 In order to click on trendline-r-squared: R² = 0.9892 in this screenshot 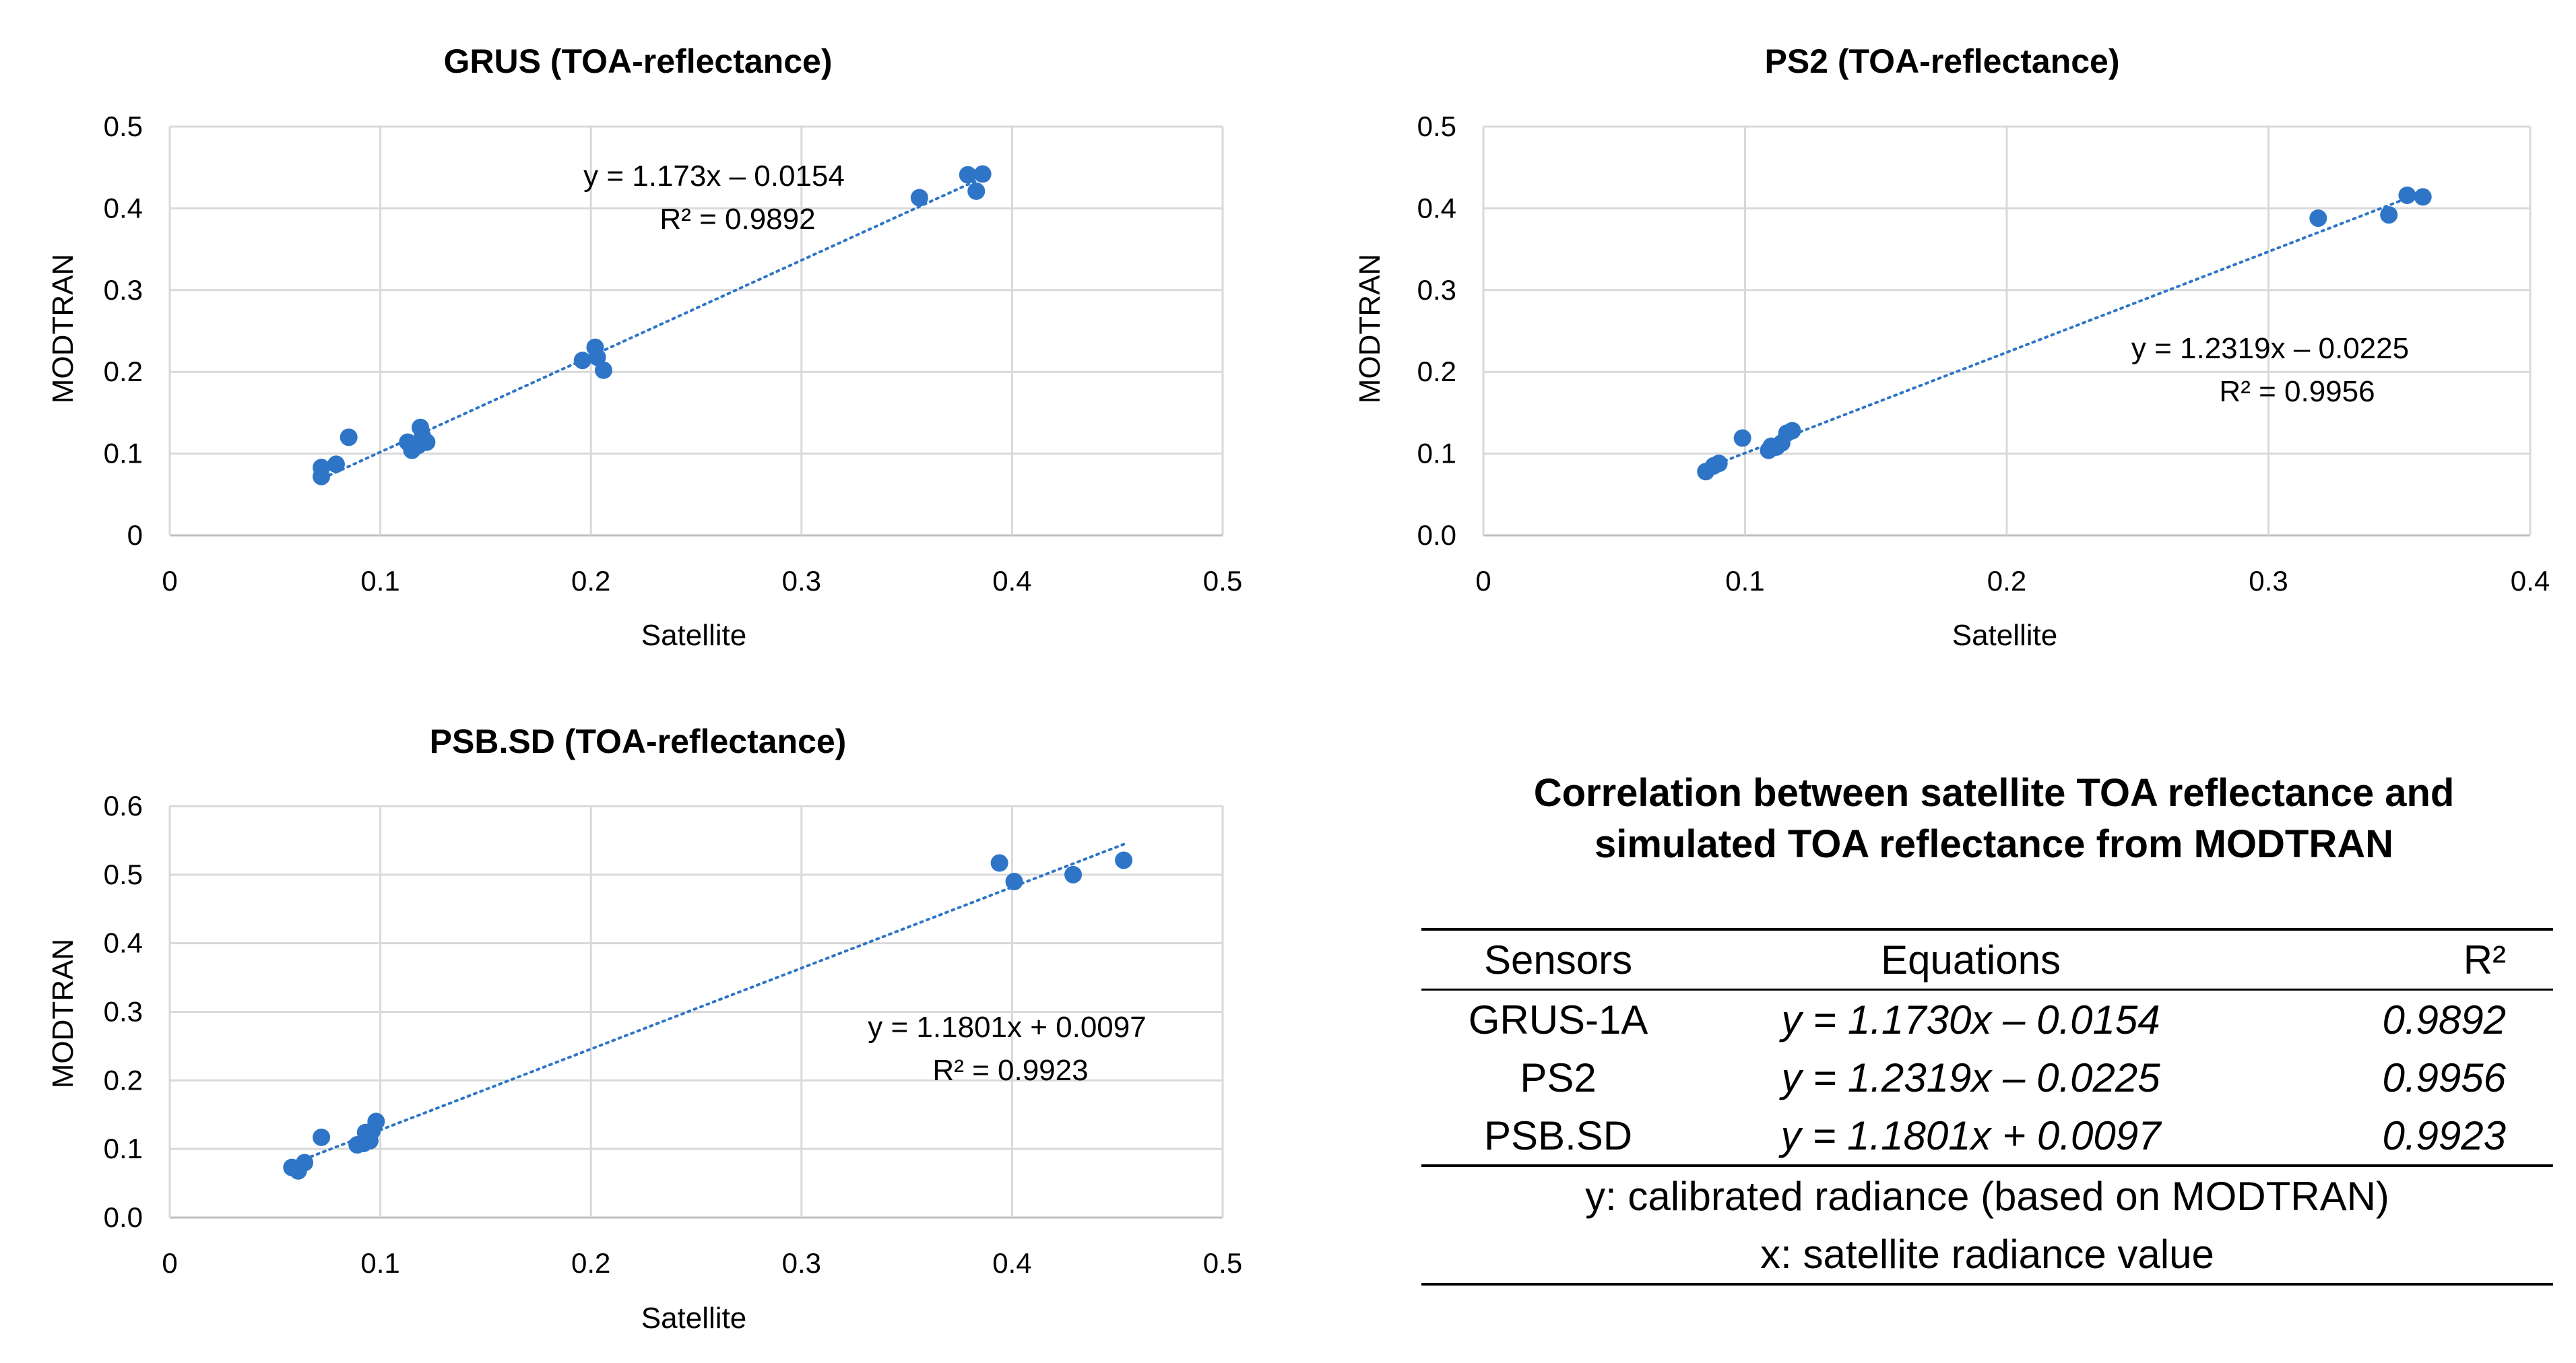, I will do `click(737, 219)`.